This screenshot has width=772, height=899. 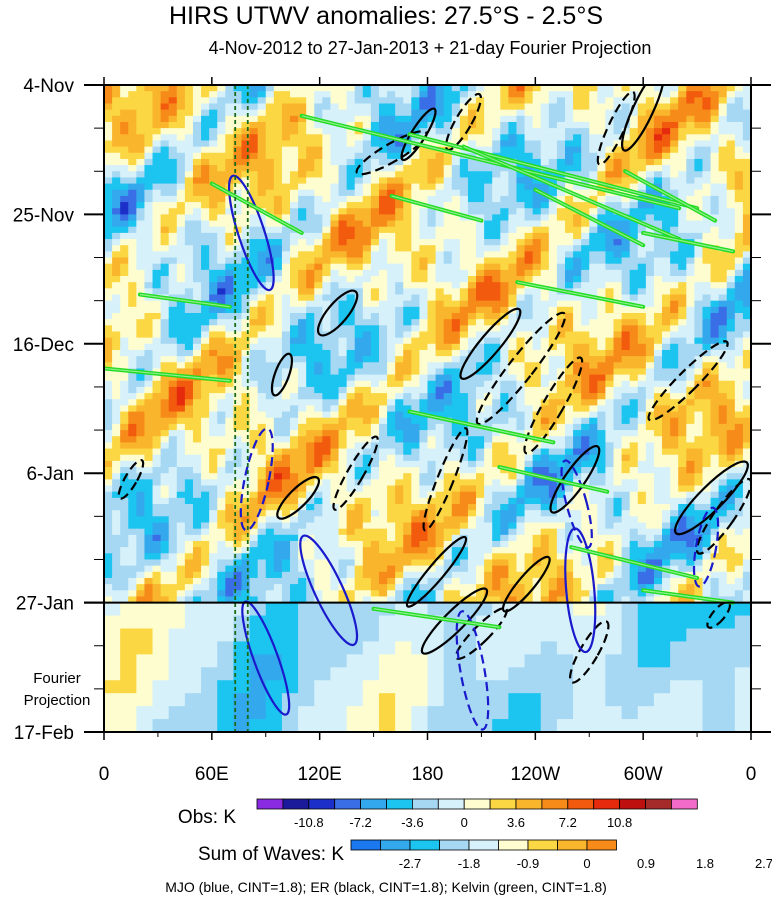 I want to click on x-tick-label: 60W, so click(x=643, y=774).